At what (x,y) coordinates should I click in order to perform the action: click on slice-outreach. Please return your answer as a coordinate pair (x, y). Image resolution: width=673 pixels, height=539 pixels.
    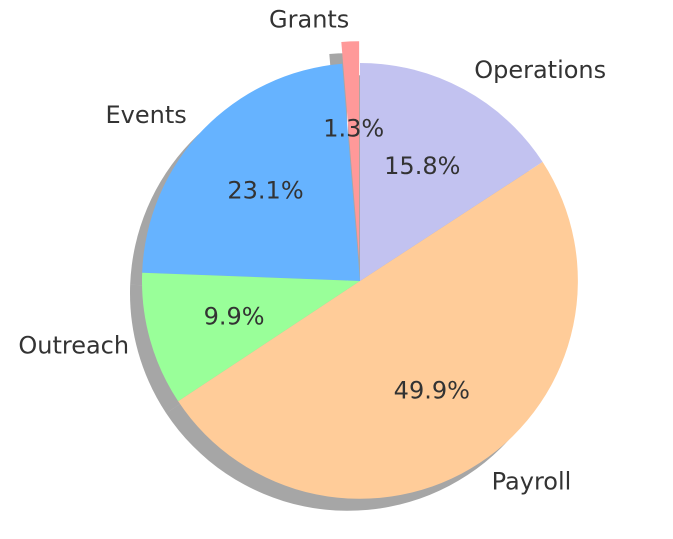
    Looking at the image, I should click on (250, 337).